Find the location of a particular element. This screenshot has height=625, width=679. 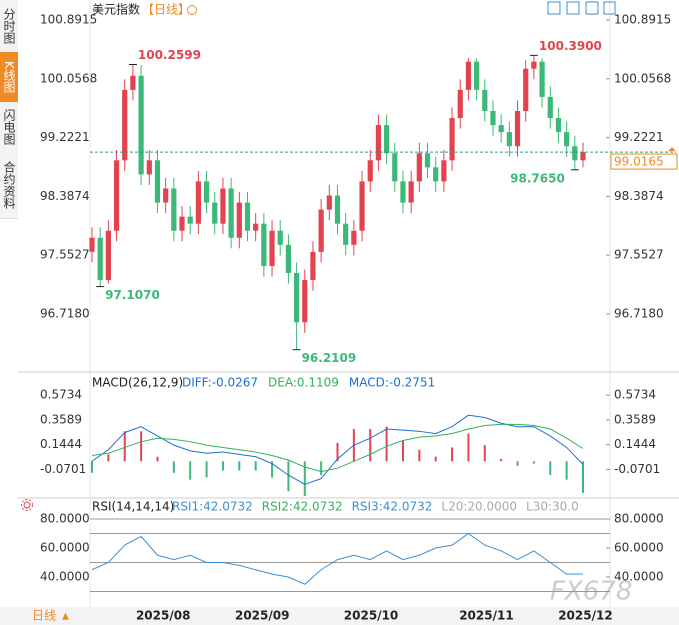

toolbar is located at coordinates (581, 8).